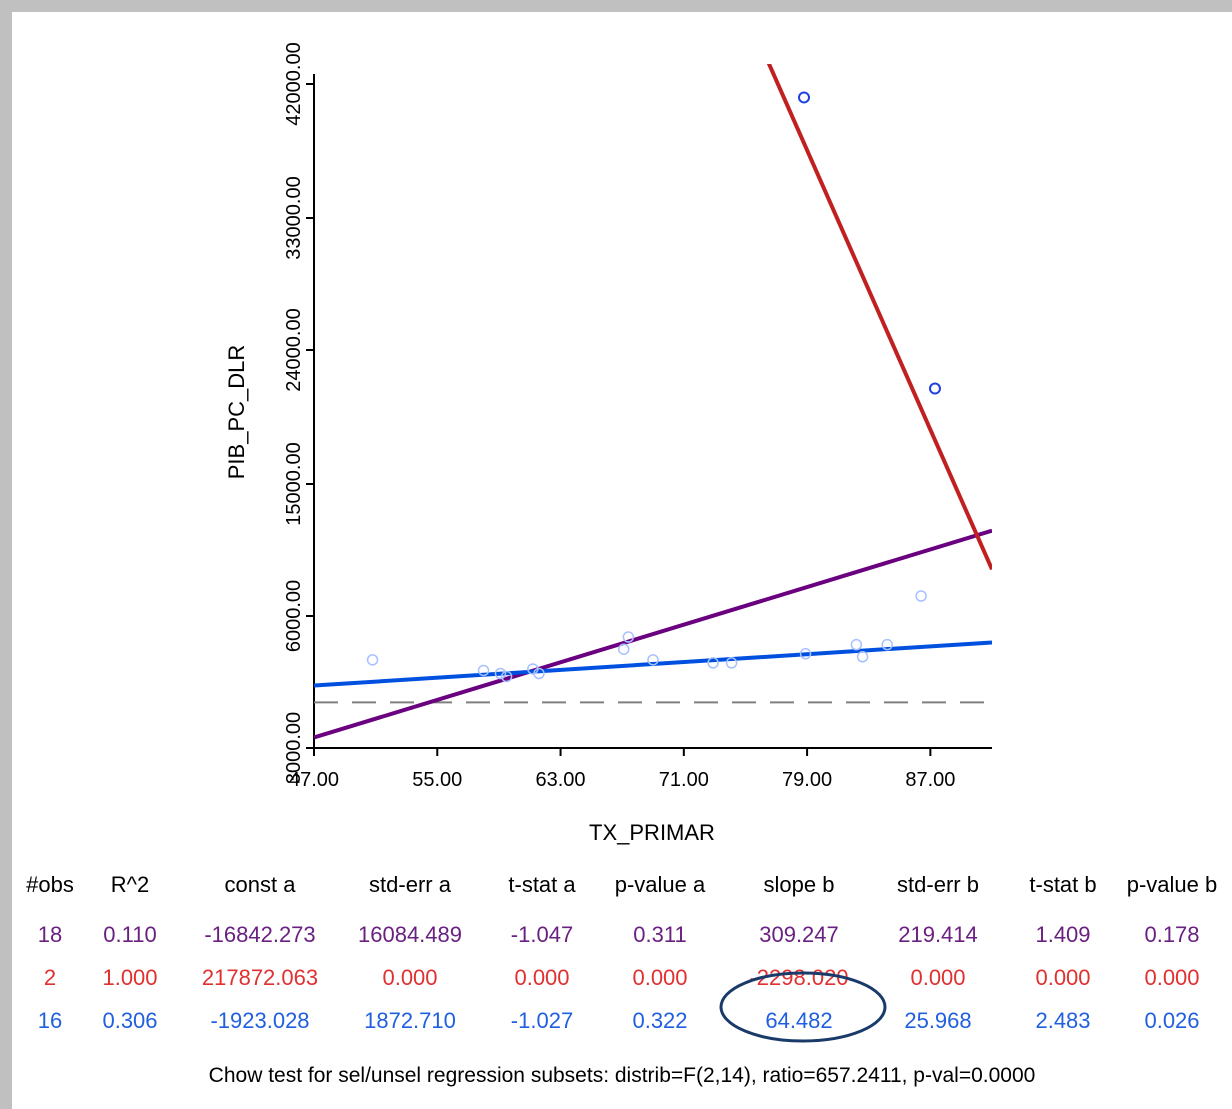 The height and width of the screenshot is (1109, 1232). I want to click on table-cell: -16842.273, so click(259, 934).